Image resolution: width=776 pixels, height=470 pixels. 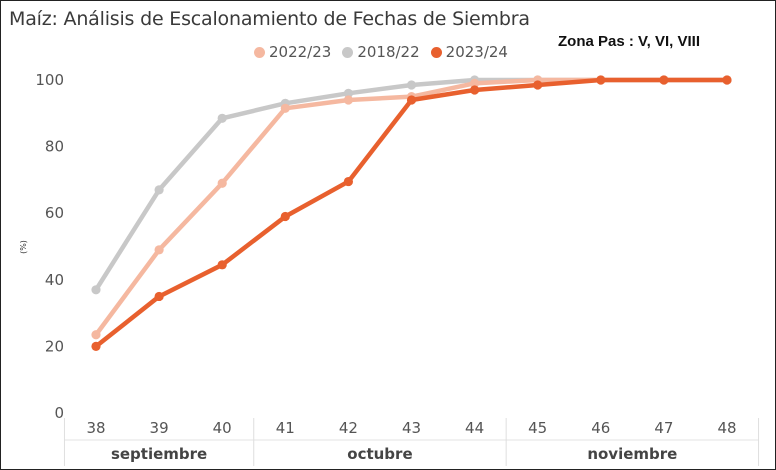 I want to click on y-tick-label: 0, so click(x=59, y=413).